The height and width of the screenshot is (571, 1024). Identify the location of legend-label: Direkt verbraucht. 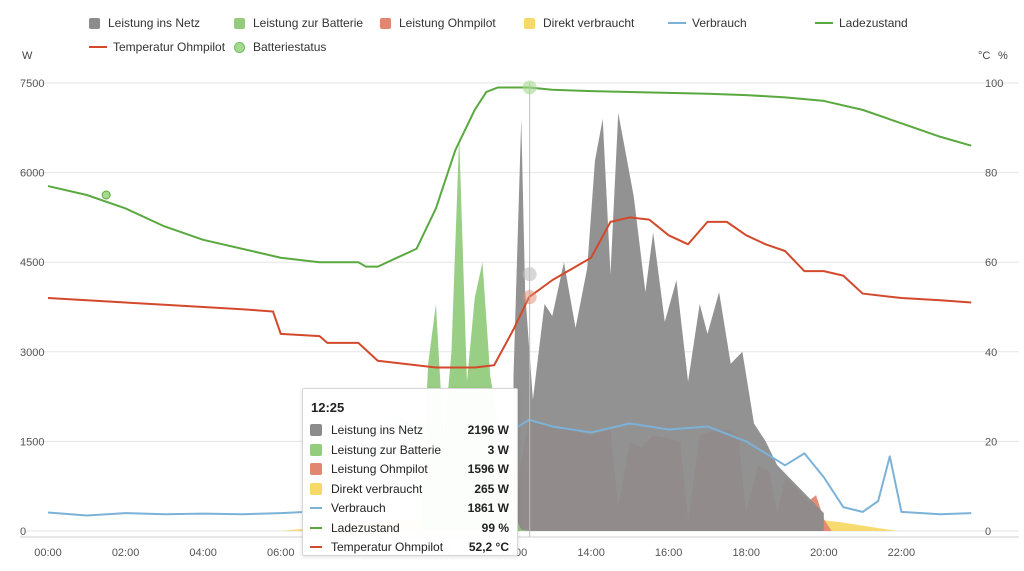
(589, 23).